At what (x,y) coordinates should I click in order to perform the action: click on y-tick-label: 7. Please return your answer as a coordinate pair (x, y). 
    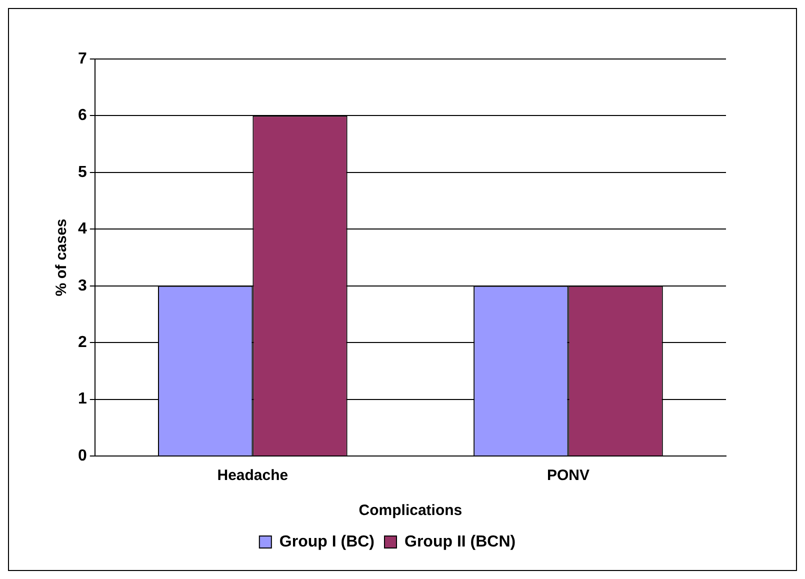
    Looking at the image, I should click on (82, 59).